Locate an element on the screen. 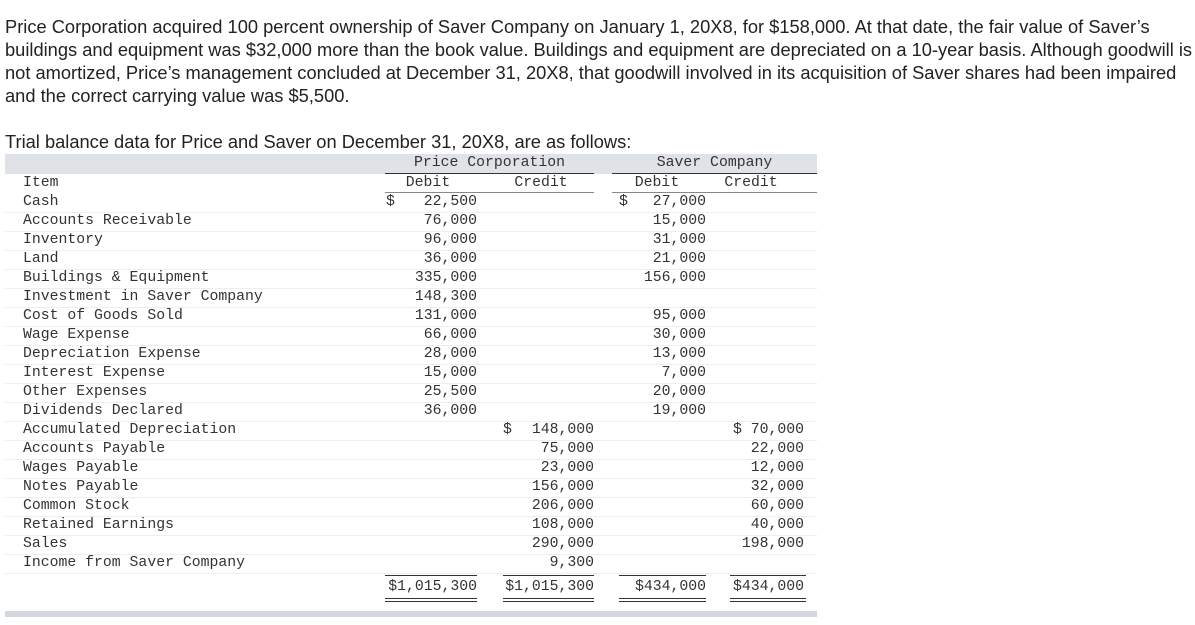 The image size is (1195, 625). column-header: Debit is located at coordinates (657, 183).